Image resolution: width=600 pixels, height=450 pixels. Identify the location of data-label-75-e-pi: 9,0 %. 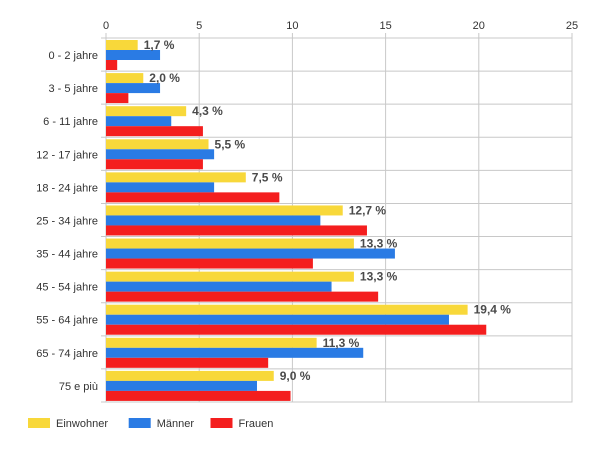
(295, 376).